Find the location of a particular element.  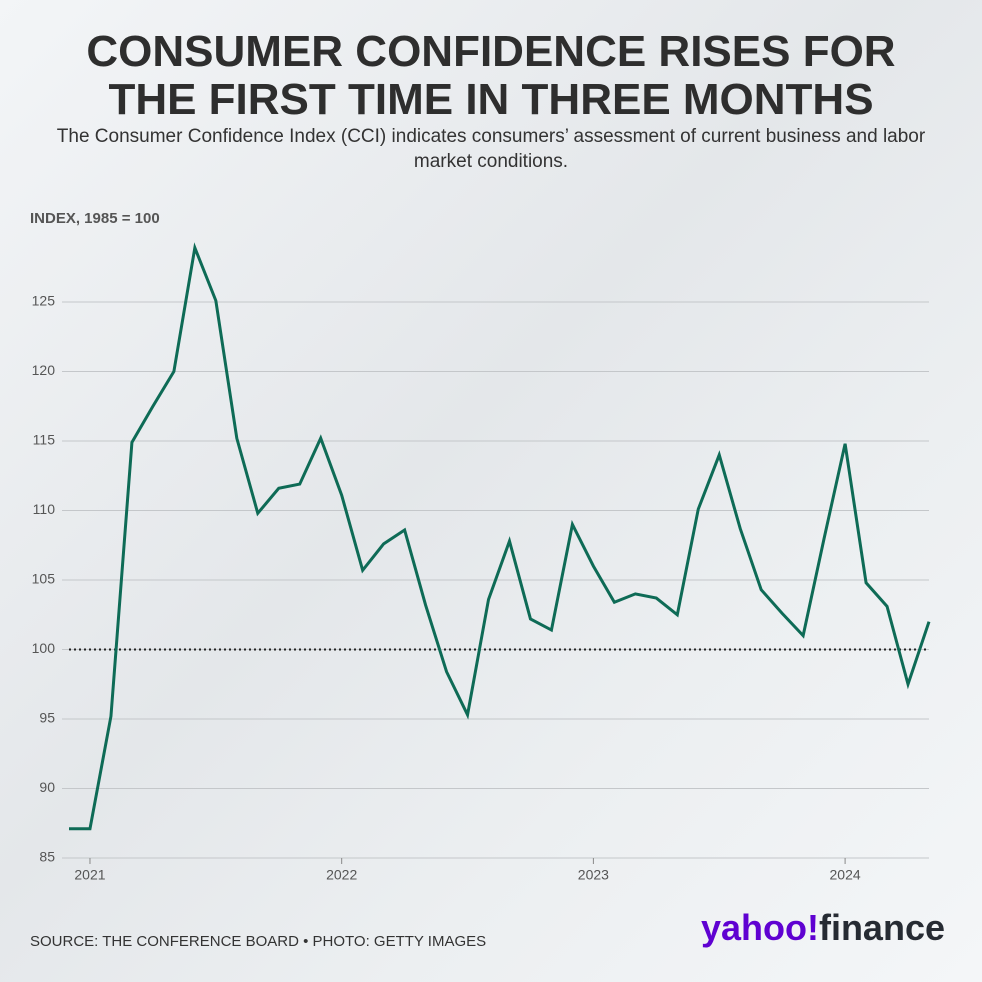

y-tick-label: 115 is located at coordinates (44, 440).